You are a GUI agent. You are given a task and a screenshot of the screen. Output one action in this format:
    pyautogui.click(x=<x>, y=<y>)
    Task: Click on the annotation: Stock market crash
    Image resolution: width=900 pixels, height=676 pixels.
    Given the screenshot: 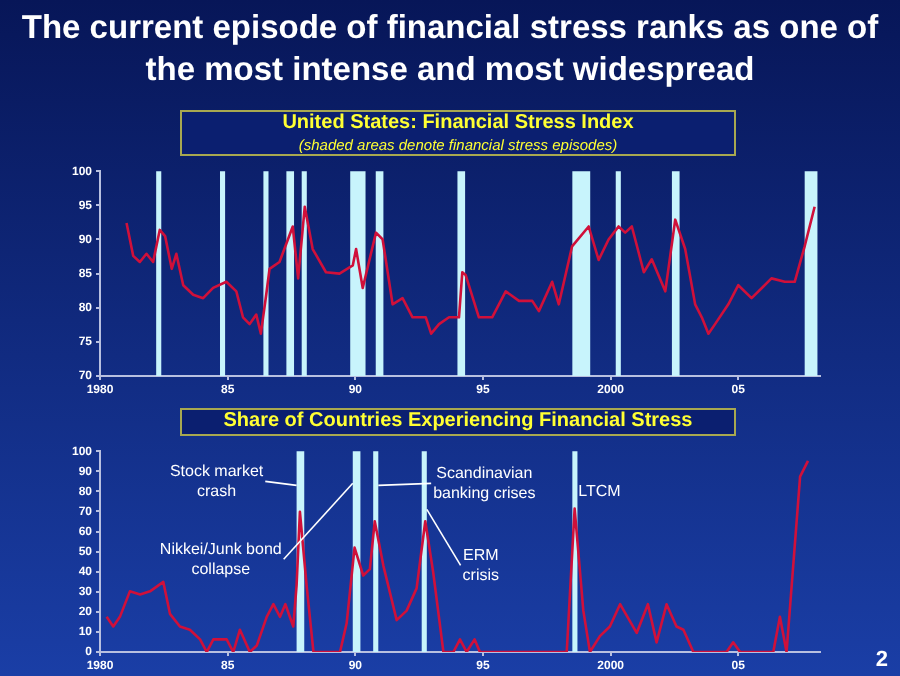 What is the action you would take?
    pyautogui.click(x=217, y=480)
    